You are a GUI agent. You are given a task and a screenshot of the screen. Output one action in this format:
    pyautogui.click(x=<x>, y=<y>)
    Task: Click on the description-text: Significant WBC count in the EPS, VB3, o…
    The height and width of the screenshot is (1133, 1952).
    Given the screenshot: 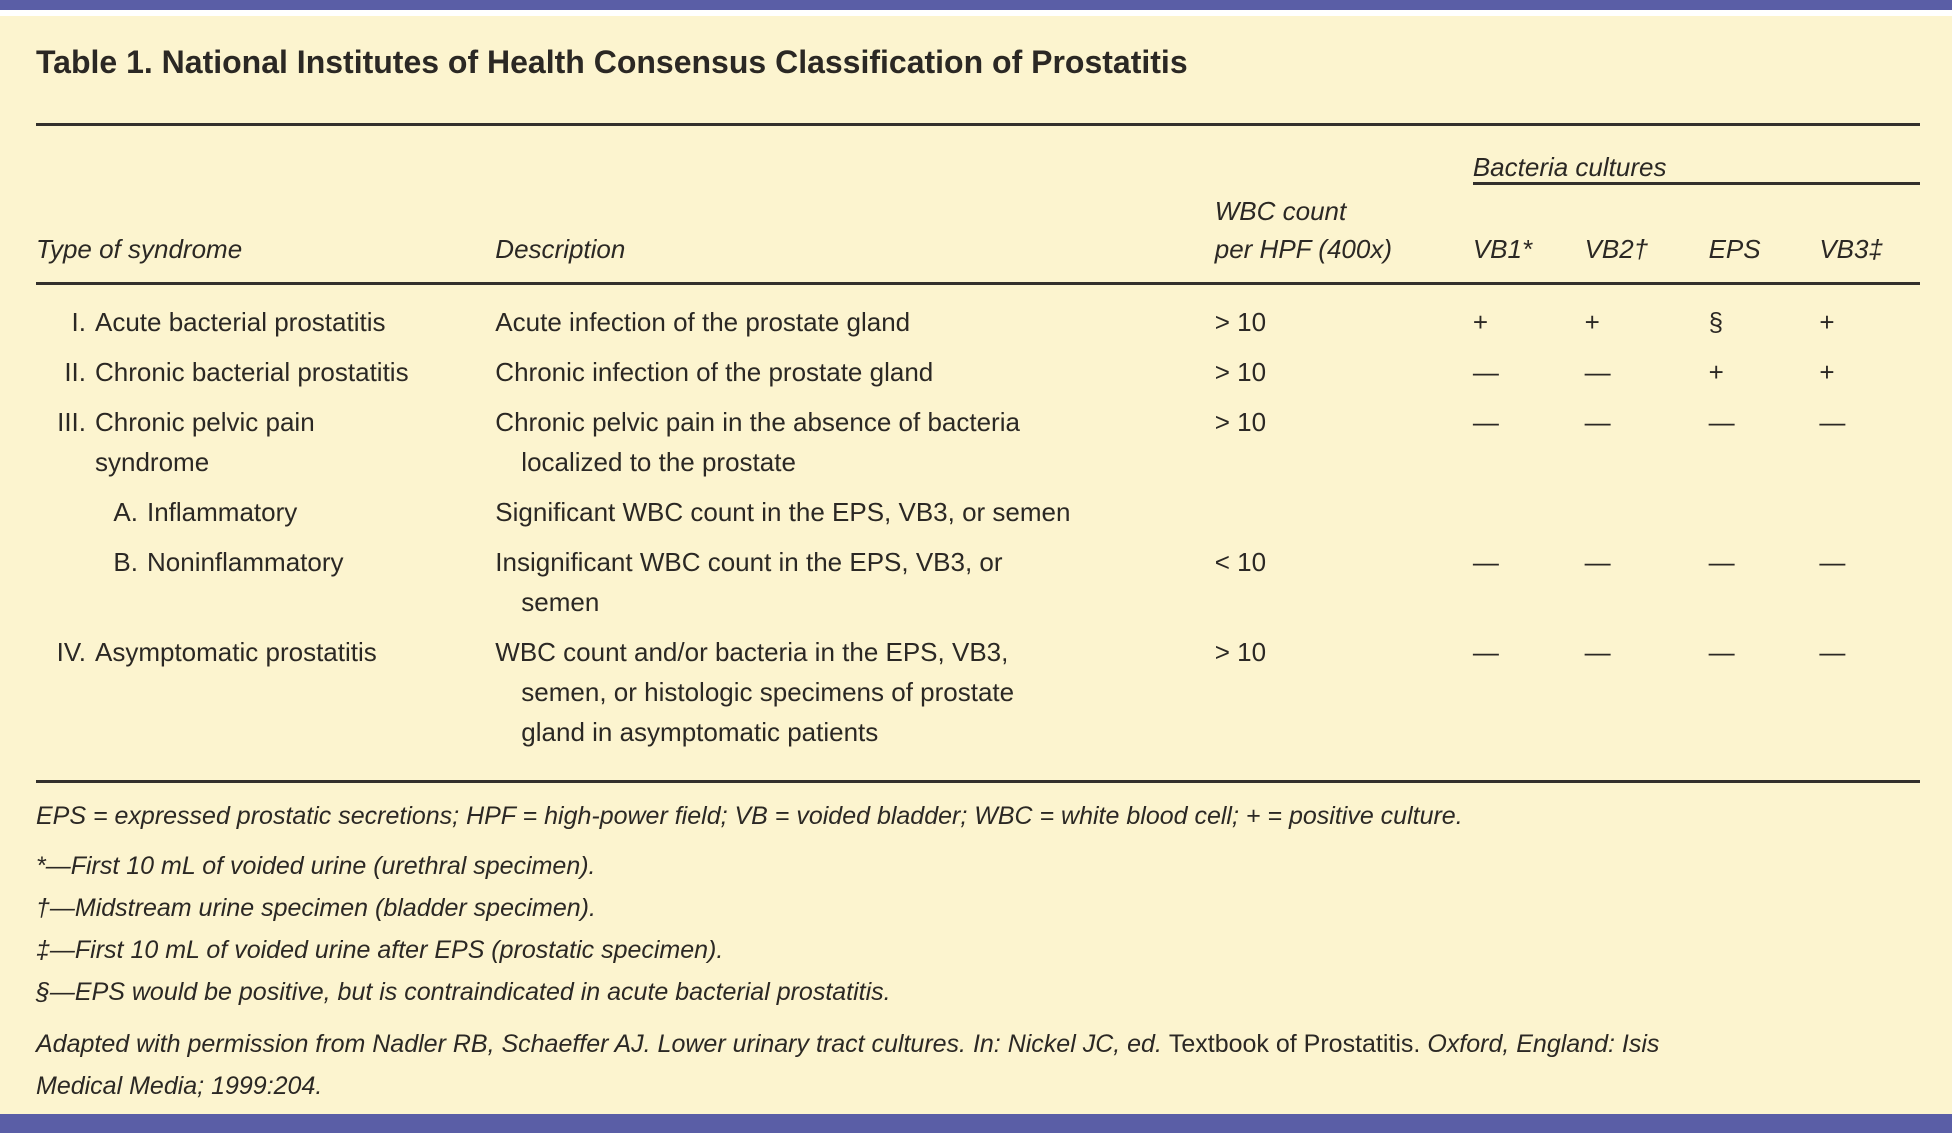 What is the action you would take?
    pyautogui.click(x=783, y=511)
    